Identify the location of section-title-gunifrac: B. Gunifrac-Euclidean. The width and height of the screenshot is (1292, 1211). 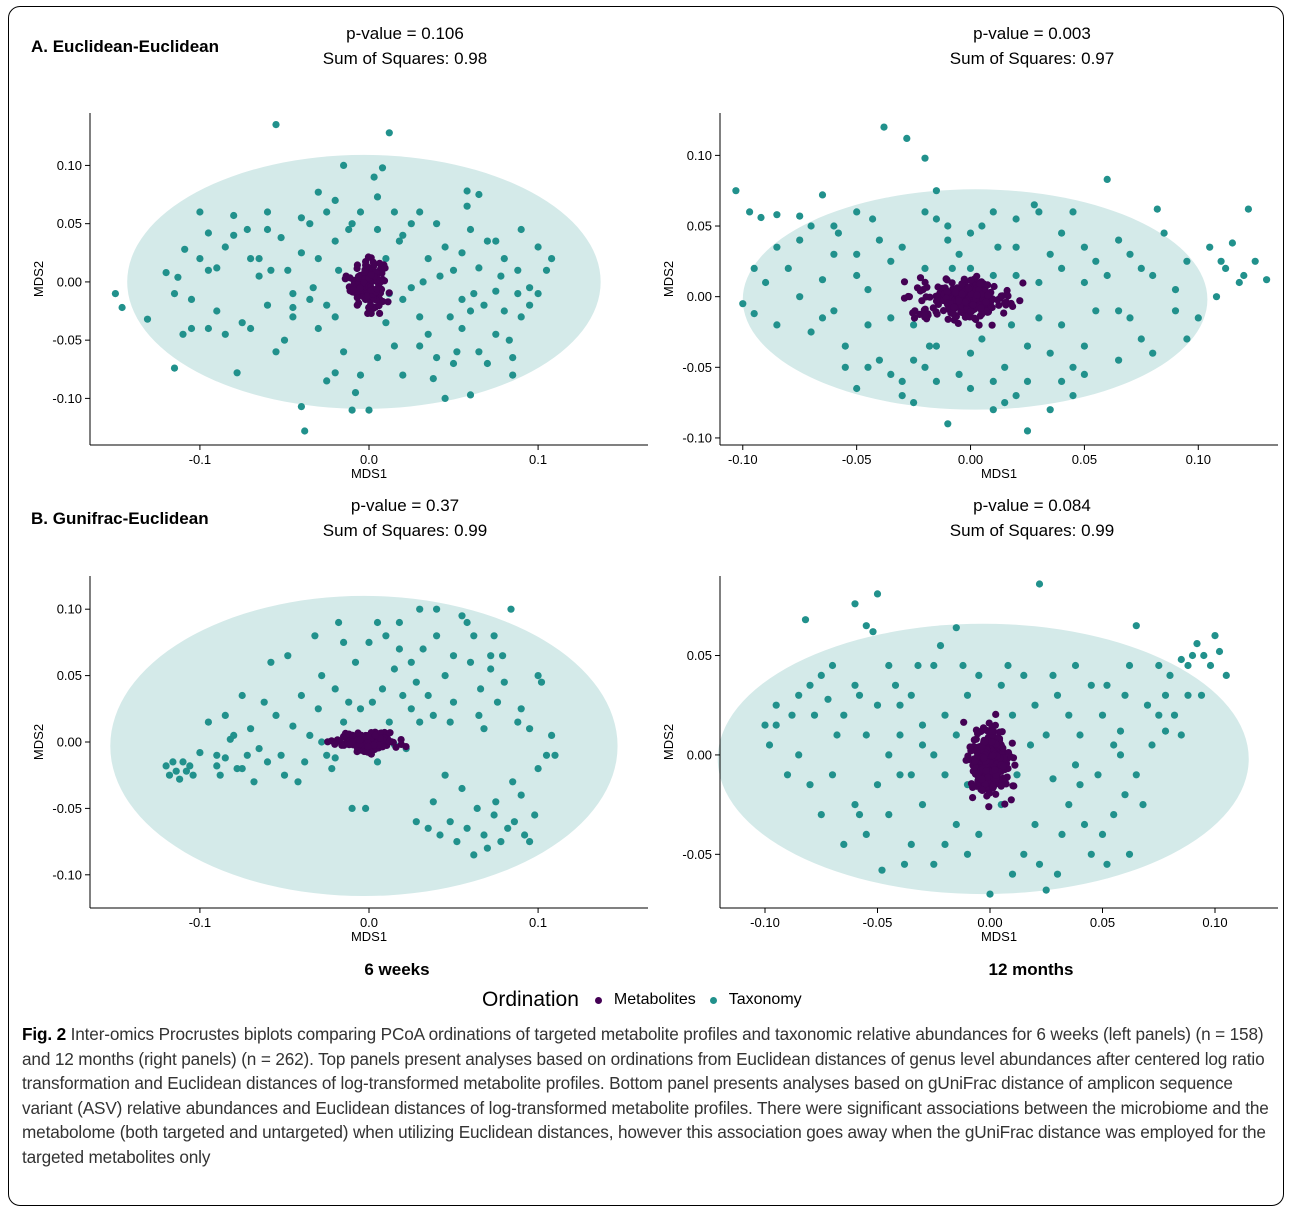
(120, 518).